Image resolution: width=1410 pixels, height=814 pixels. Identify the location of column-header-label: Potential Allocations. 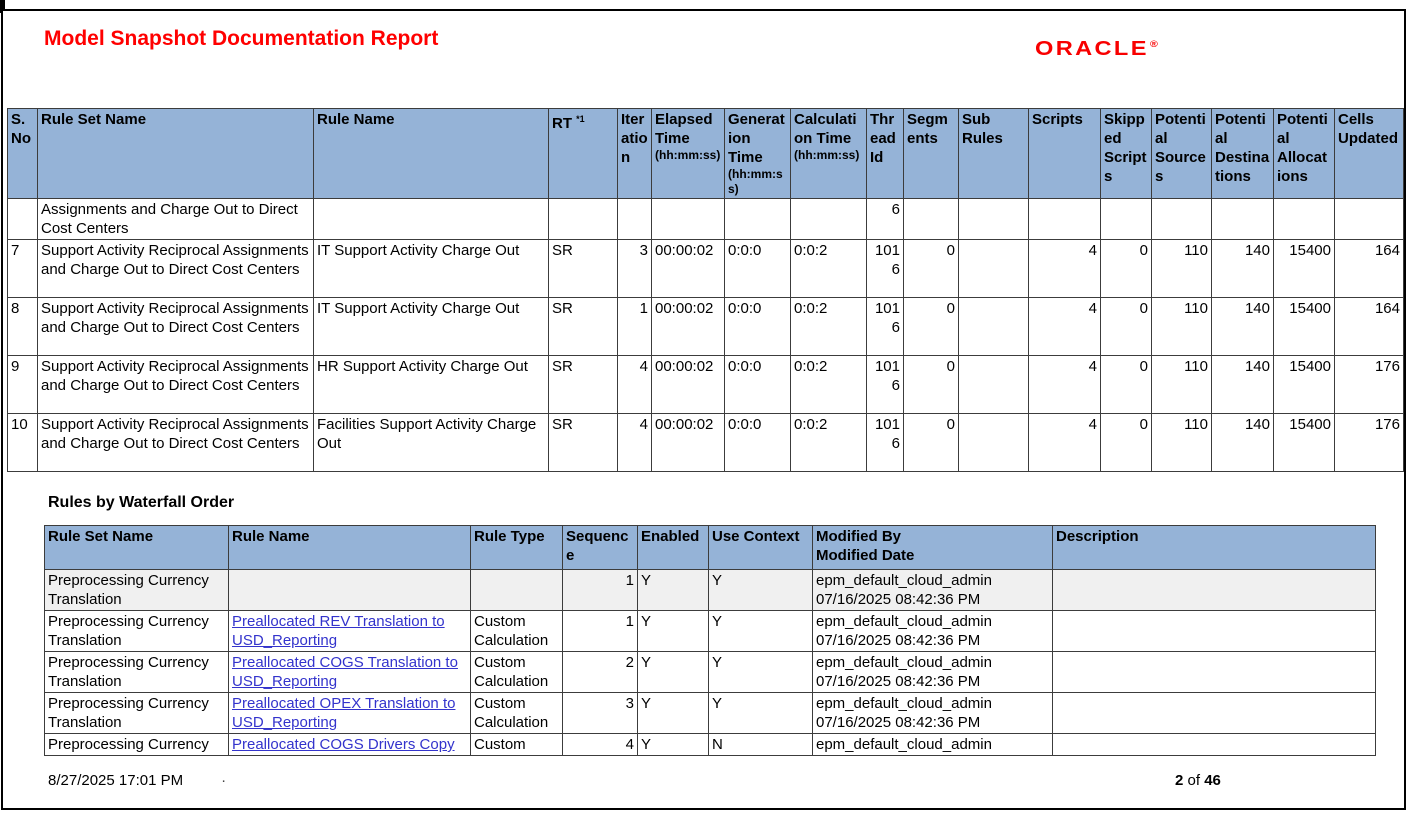
(1302, 148).